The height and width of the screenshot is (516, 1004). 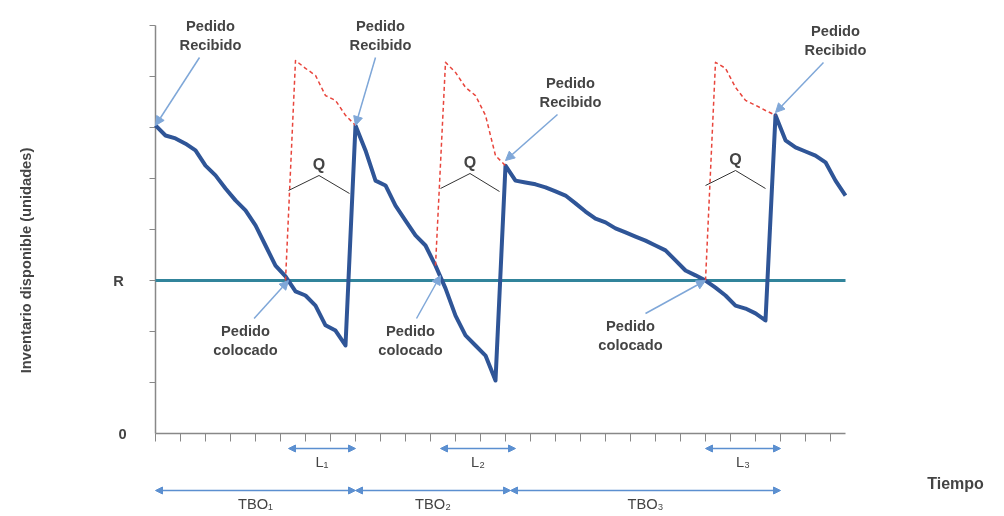 I want to click on text: TBO₃, so click(x=645, y=503).